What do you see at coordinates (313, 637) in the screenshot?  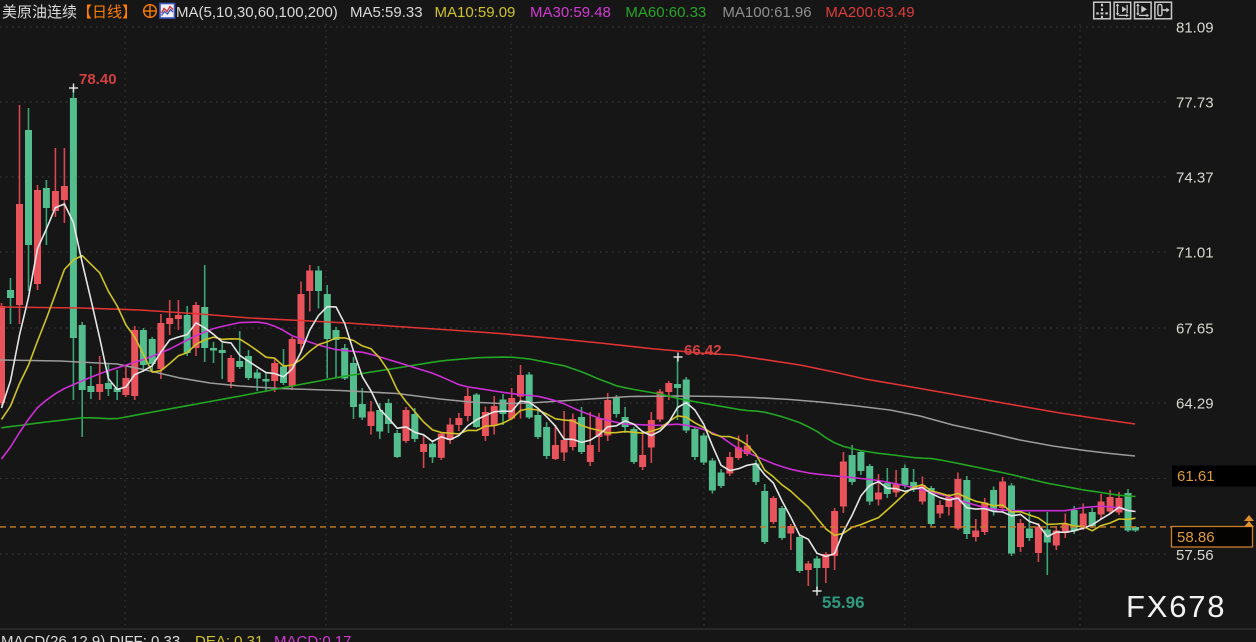 I see `svg-text: MACD:0.17` at bounding box center [313, 637].